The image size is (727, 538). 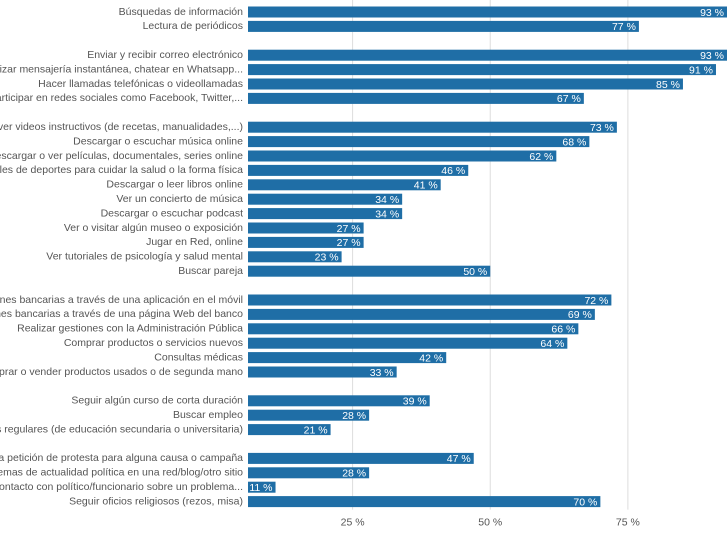 I want to click on value-label: 70 %, so click(x=585, y=502).